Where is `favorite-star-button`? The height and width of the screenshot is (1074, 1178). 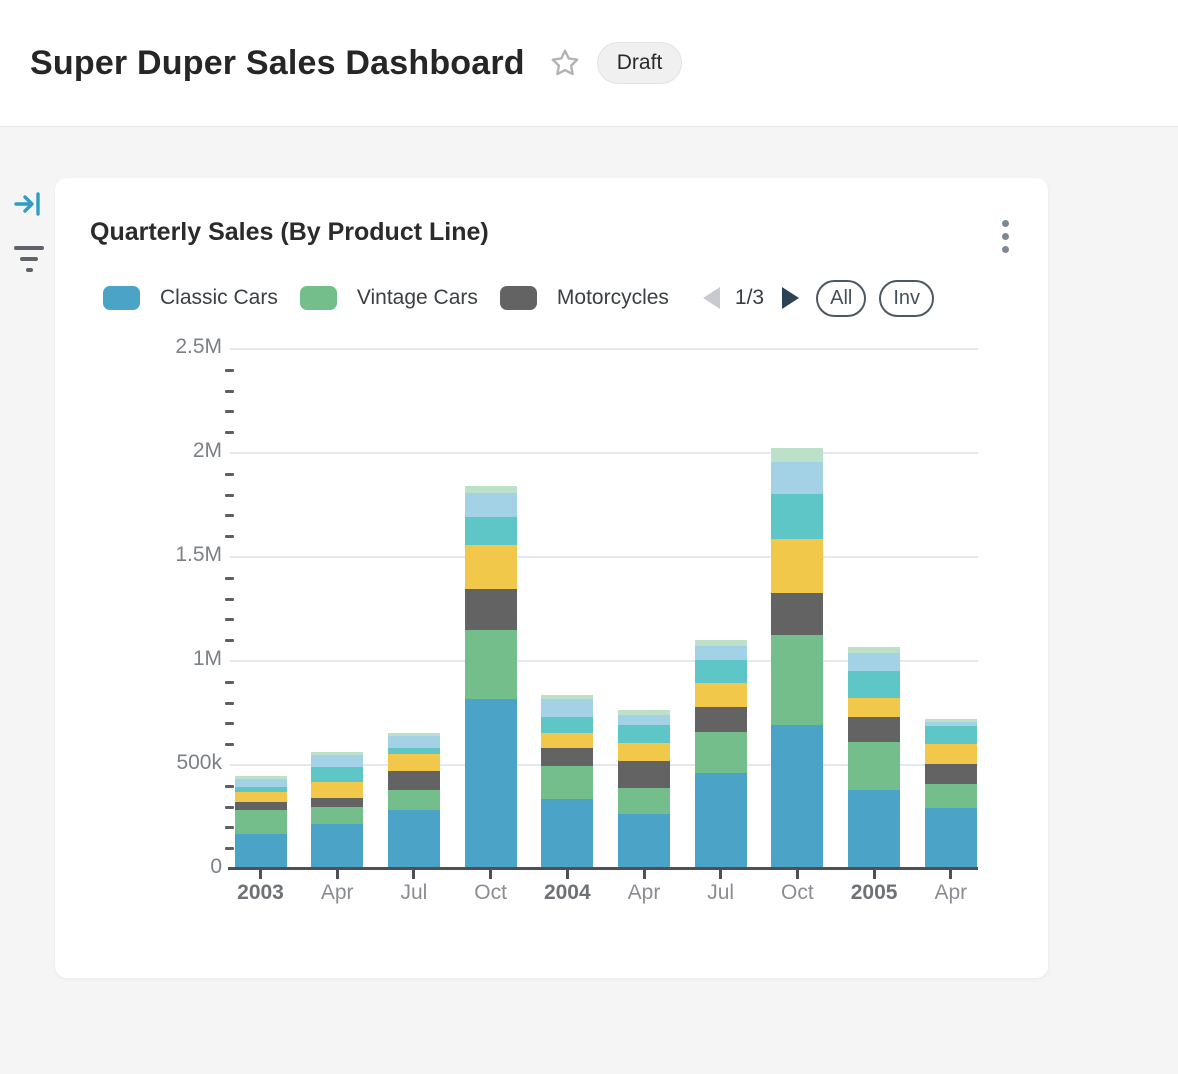 favorite-star-button is located at coordinates (565, 63).